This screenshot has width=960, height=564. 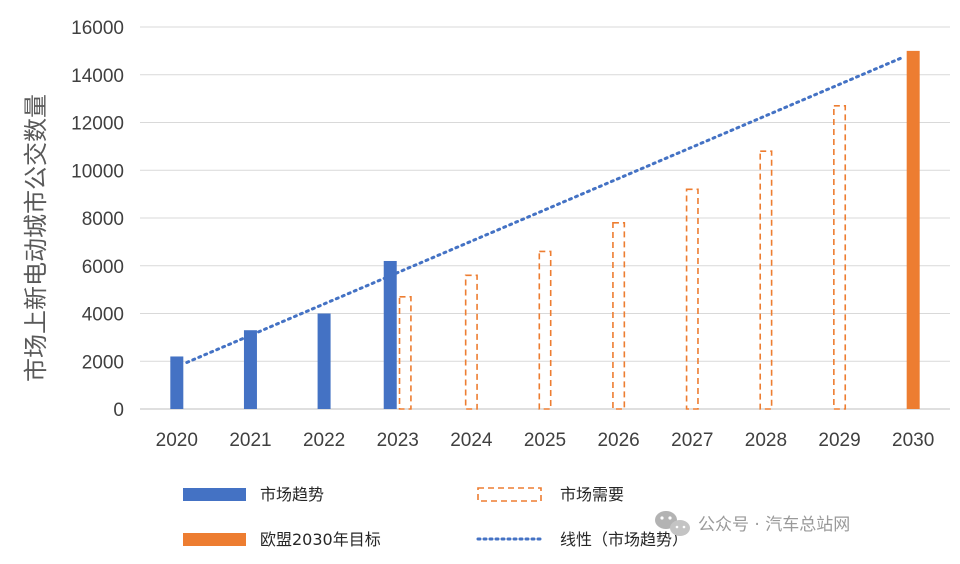 What do you see at coordinates (97, 28) in the screenshot?
I see `y-tick-label-16000: 16000` at bounding box center [97, 28].